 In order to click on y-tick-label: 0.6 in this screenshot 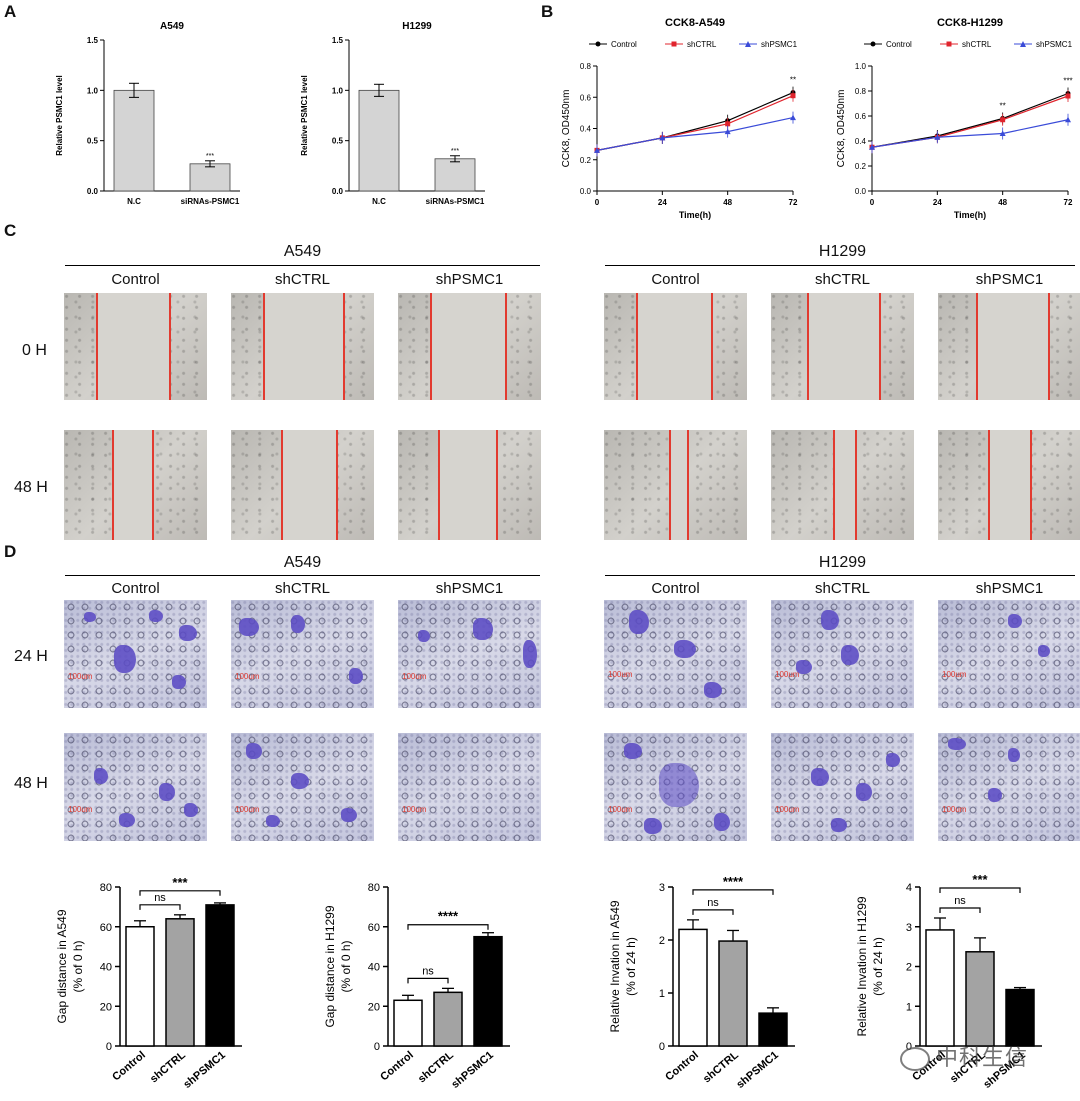, I will do `click(861, 116)`.